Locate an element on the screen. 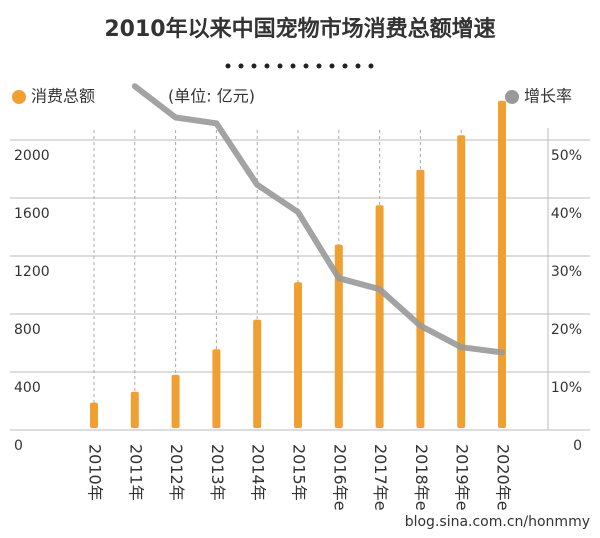 This screenshot has height=538, width=600. x-tick-label: 2013年 is located at coordinates (217, 472).